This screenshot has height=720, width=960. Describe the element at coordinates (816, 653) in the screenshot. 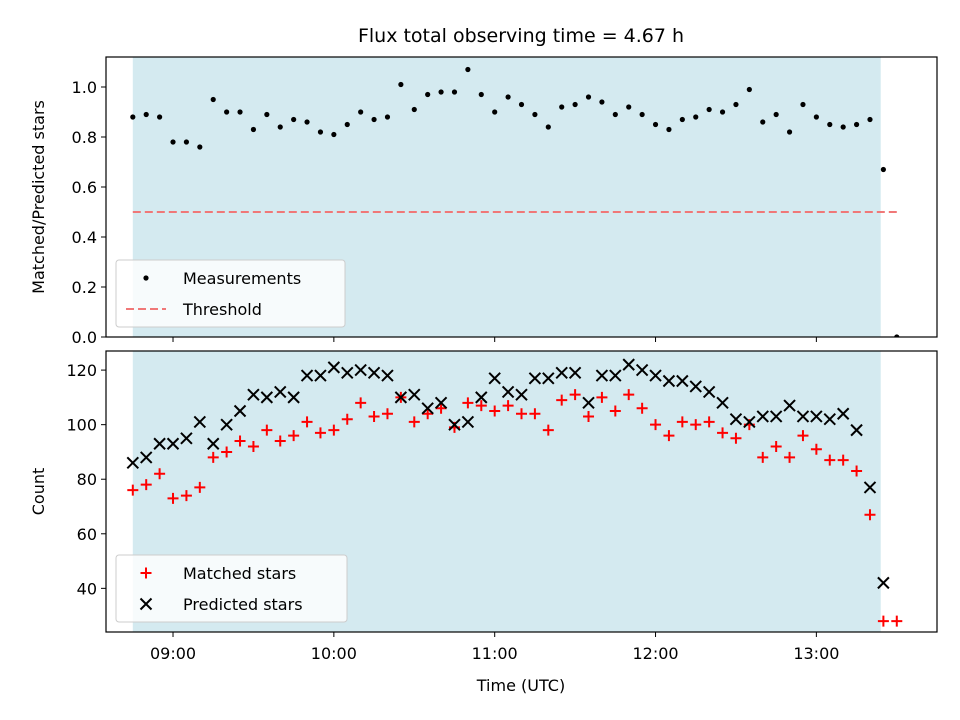

I see `x-tick-label: 13:00` at that location.